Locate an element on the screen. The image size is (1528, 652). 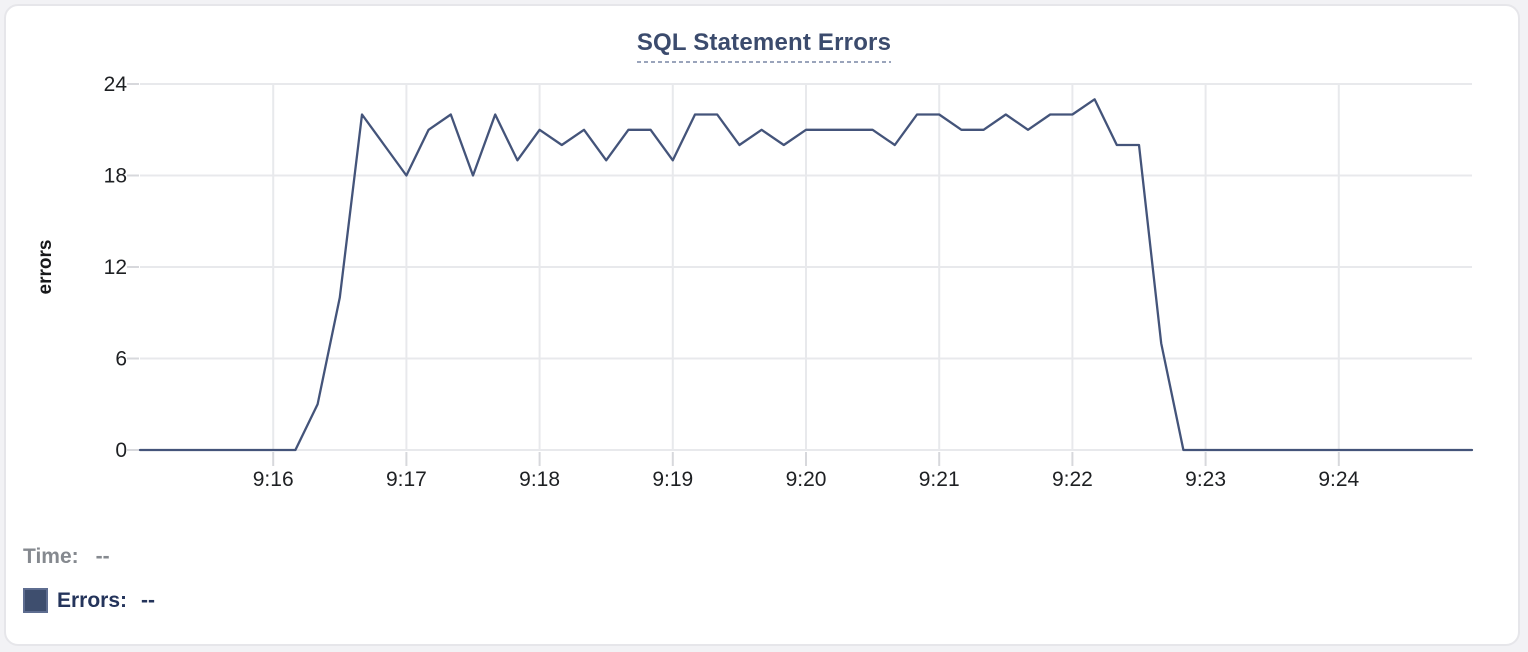
y-tick-label: 12 is located at coordinates (115, 267).